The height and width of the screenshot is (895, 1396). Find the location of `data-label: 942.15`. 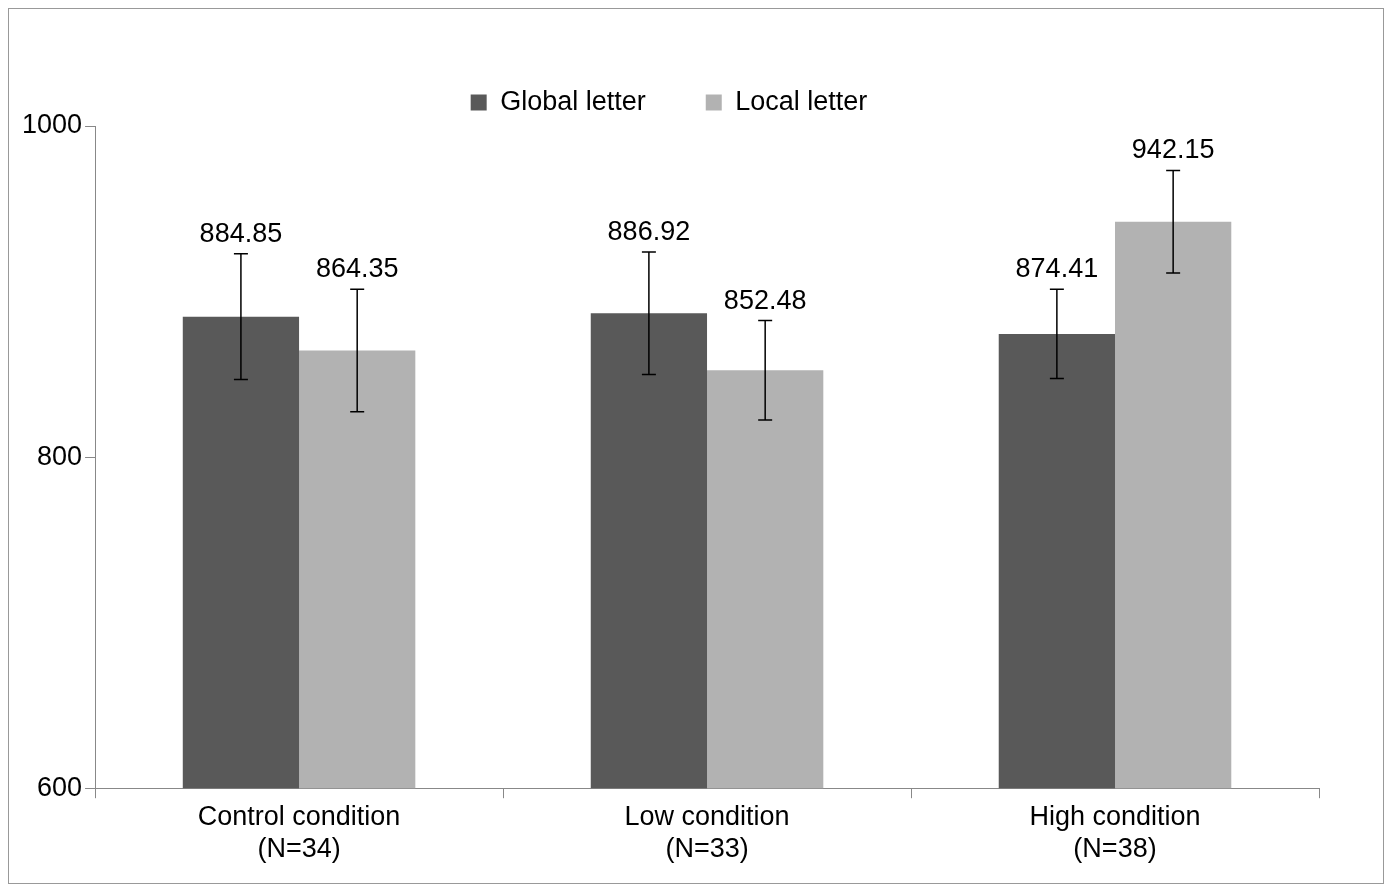

data-label: 942.15 is located at coordinates (1173, 149).